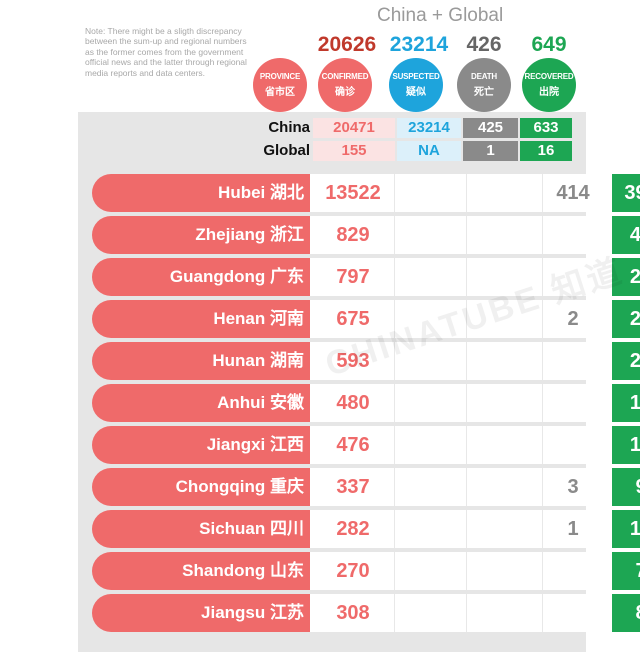 This screenshot has width=640, height=652. What do you see at coordinates (546, 128) in the screenshot?
I see `summary-china-recovered: 633` at bounding box center [546, 128].